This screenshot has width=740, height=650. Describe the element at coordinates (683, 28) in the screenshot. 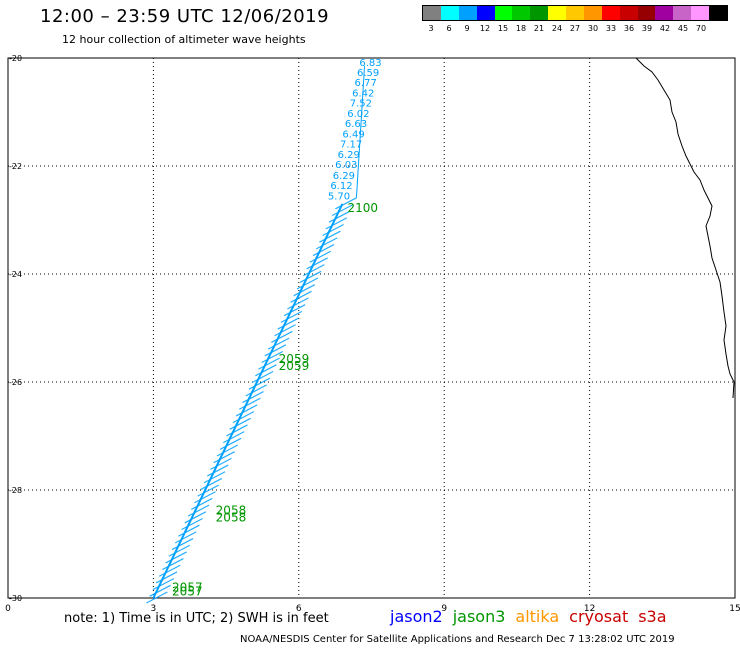

I see `legend-label: 45` at that location.